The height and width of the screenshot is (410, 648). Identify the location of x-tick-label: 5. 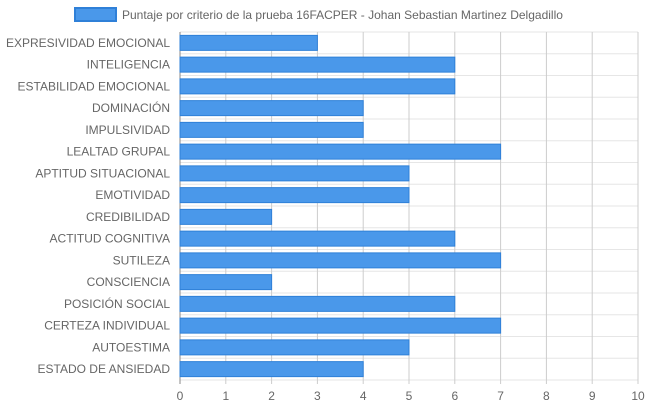
(409, 396).